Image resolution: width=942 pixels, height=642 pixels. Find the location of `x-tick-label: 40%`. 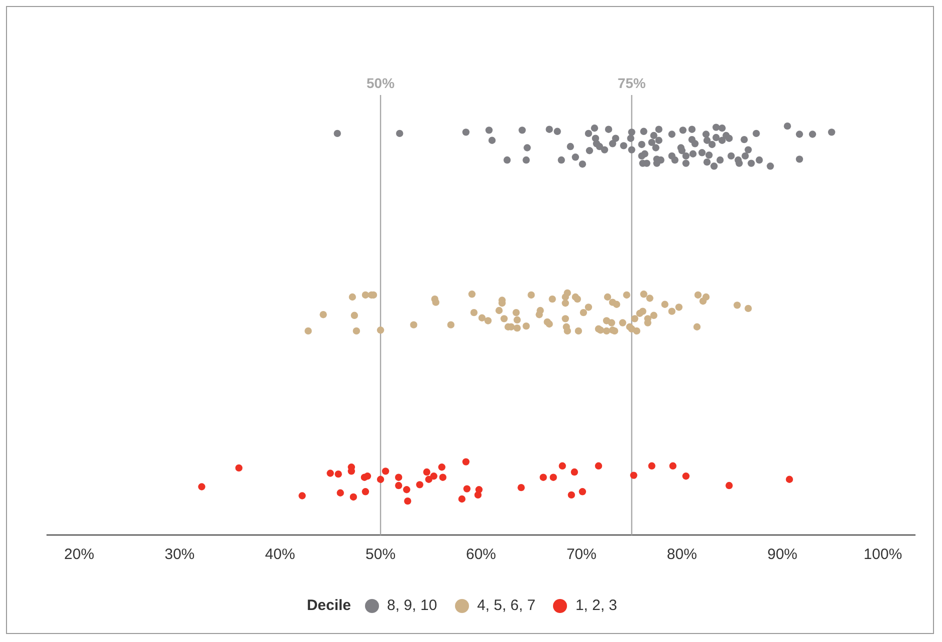

x-tick-label: 40% is located at coordinates (280, 555).